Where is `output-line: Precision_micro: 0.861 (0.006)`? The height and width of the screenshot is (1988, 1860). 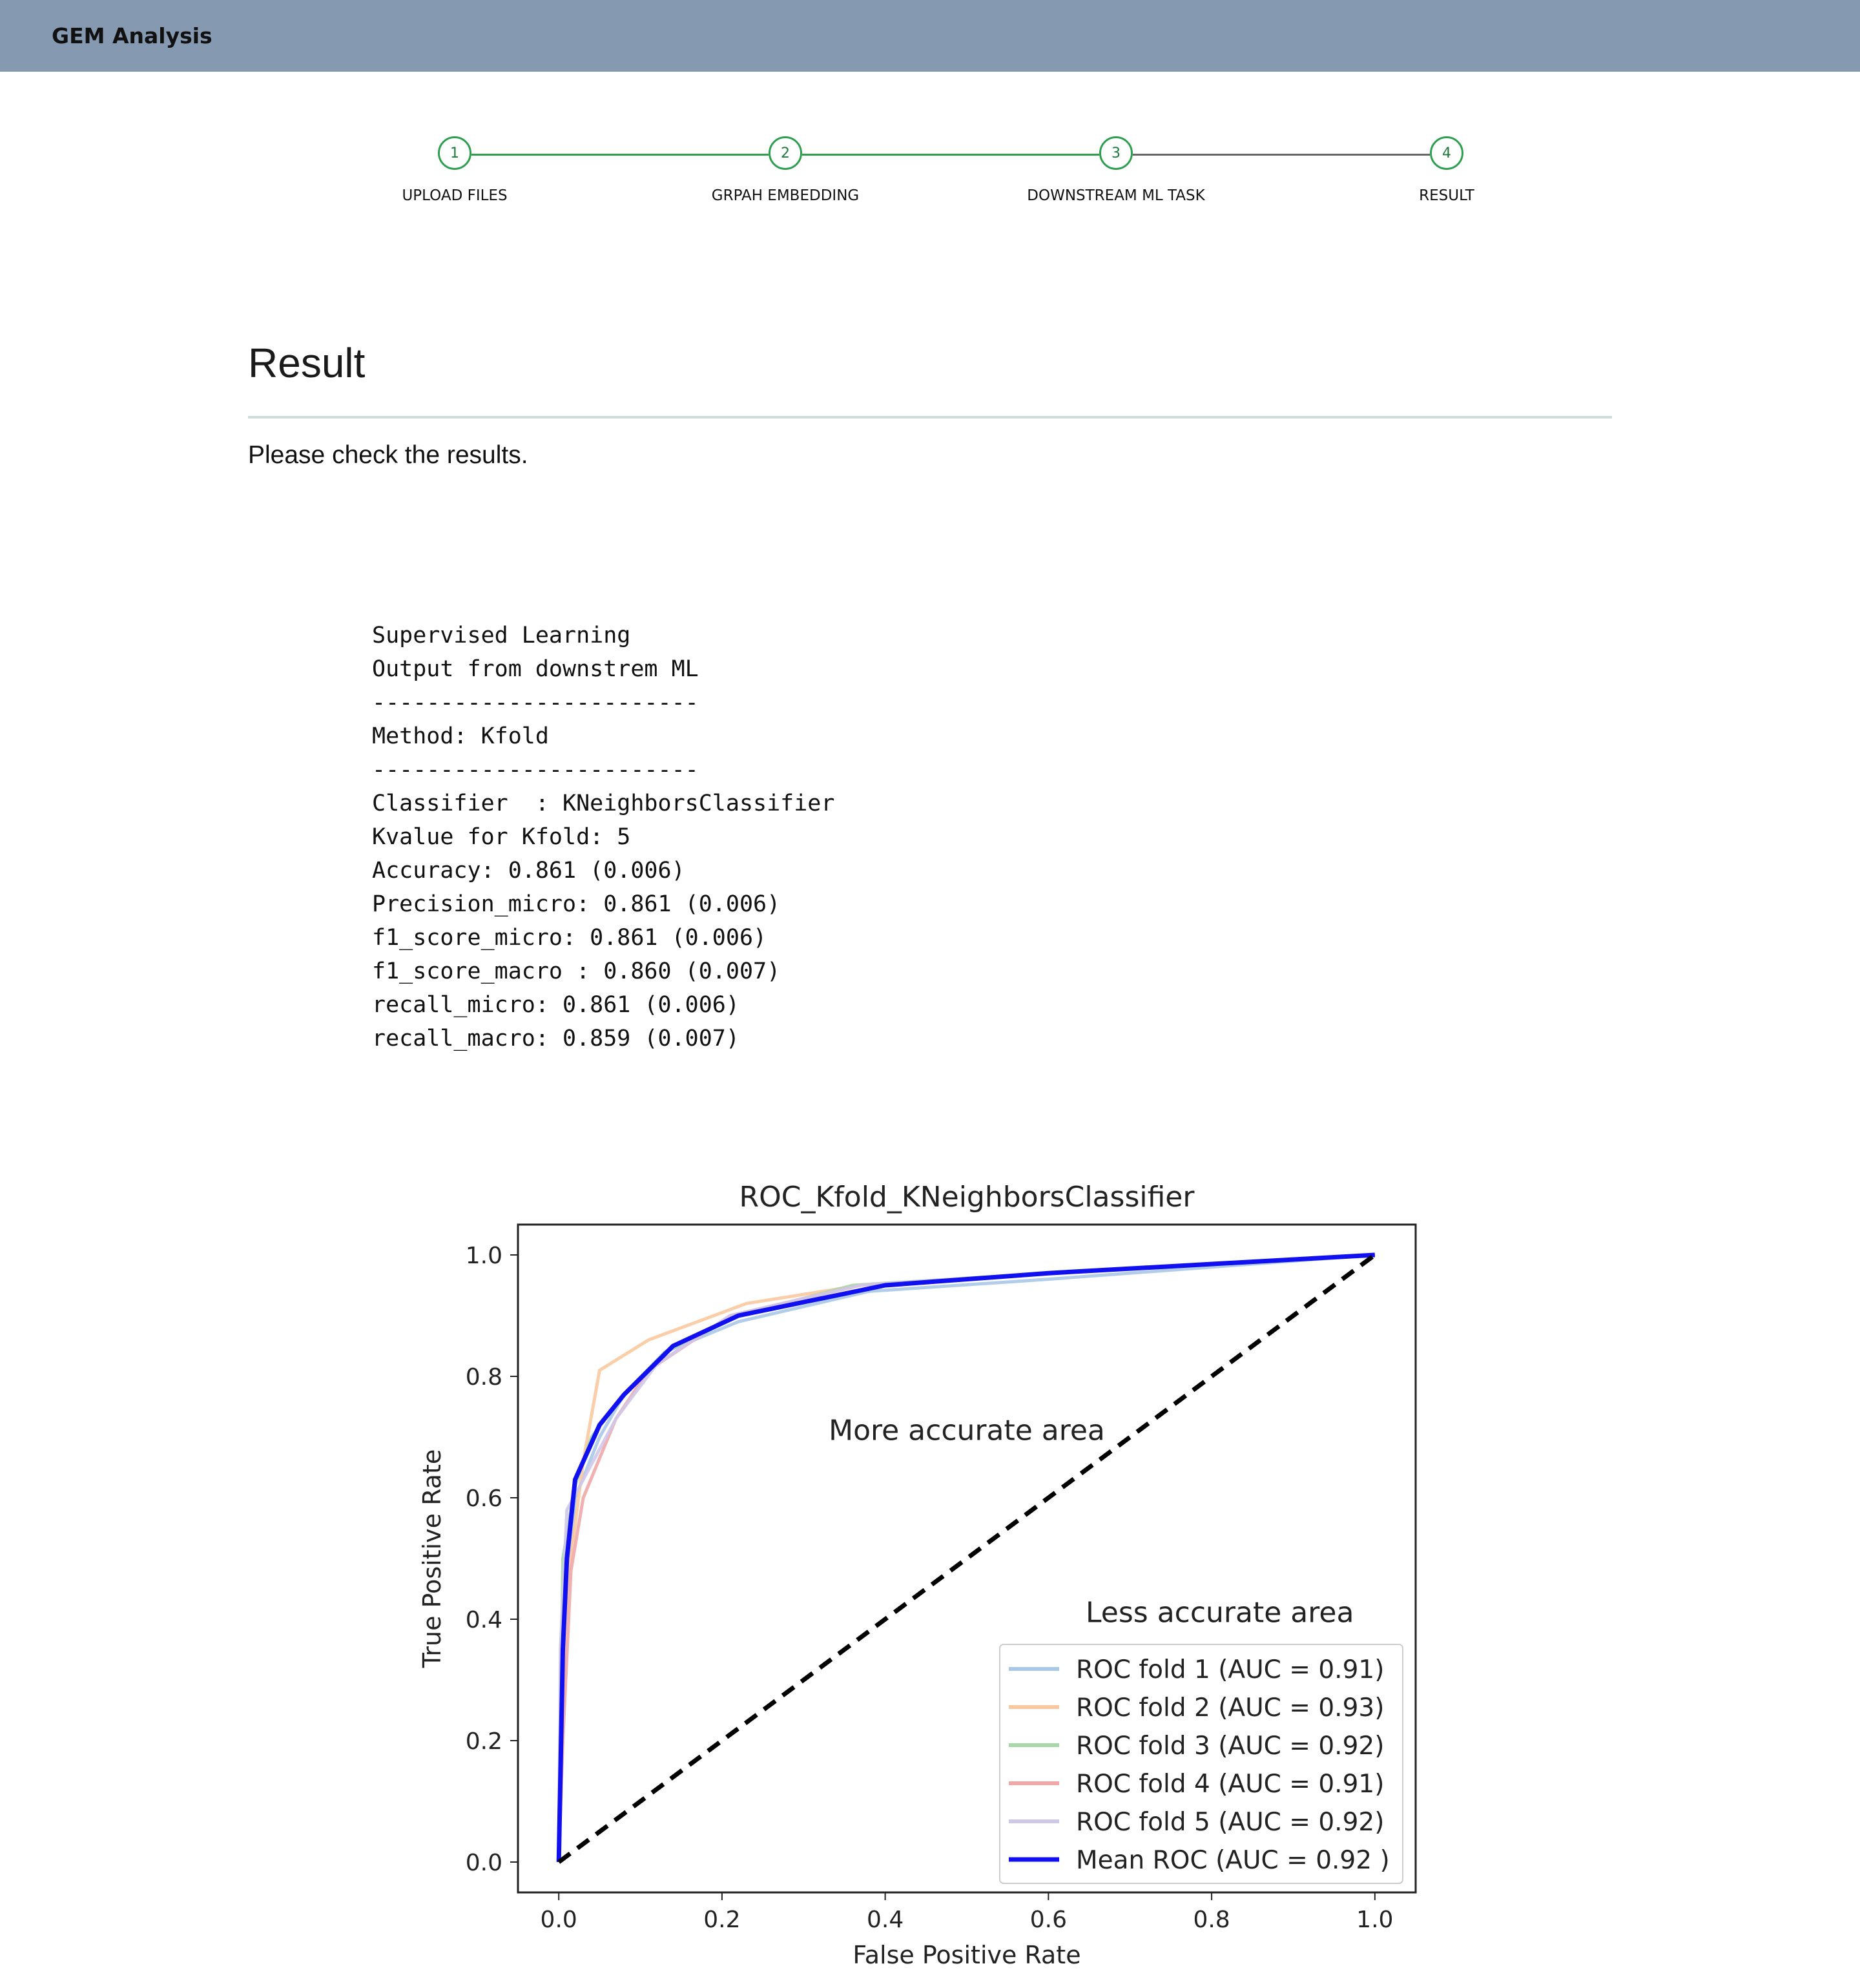
output-line: Precision_micro: 0.861 (0.006) is located at coordinates (576, 904).